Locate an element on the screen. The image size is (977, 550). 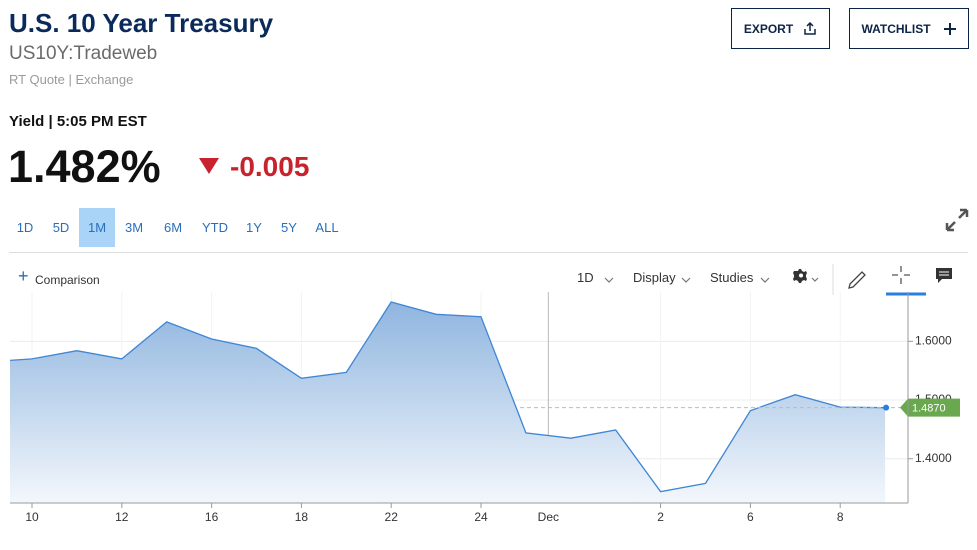
crosshair-icon is located at coordinates (901, 275).